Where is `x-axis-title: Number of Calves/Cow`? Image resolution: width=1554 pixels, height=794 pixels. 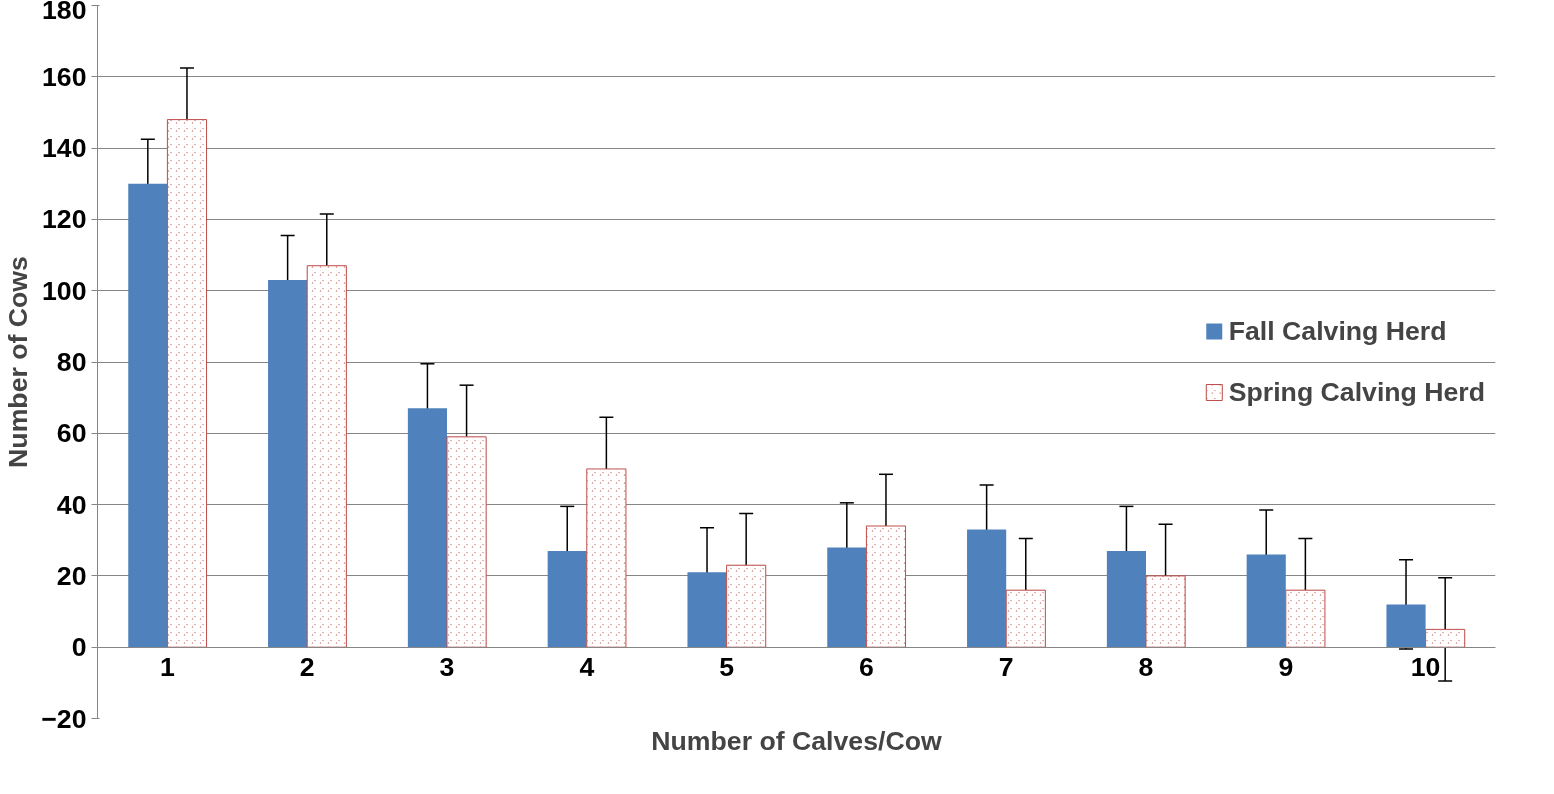
x-axis-title: Number of Calves/Cow is located at coordinates (796, 740).